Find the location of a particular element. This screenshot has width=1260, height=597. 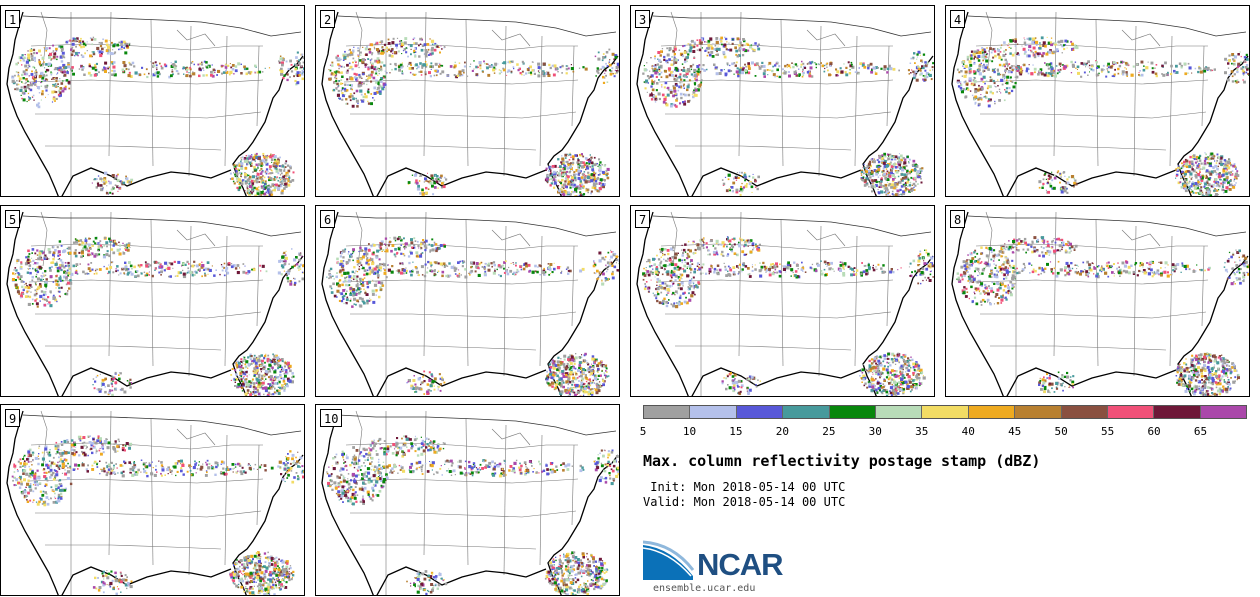

panel-4: 4 is located at coordinates (1097, 101).